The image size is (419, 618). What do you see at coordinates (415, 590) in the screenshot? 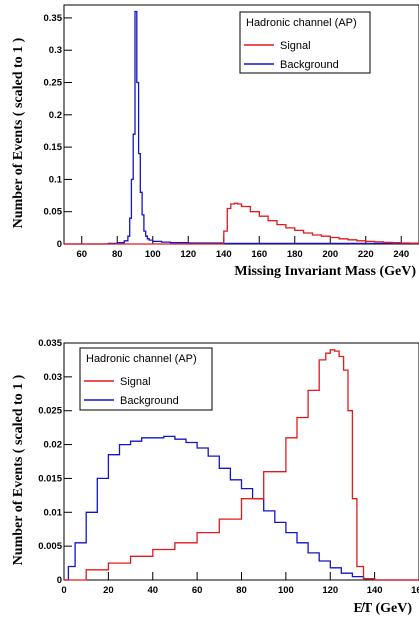
I see `bot-x-tick-label: 160` at bounding box center [415, 590].